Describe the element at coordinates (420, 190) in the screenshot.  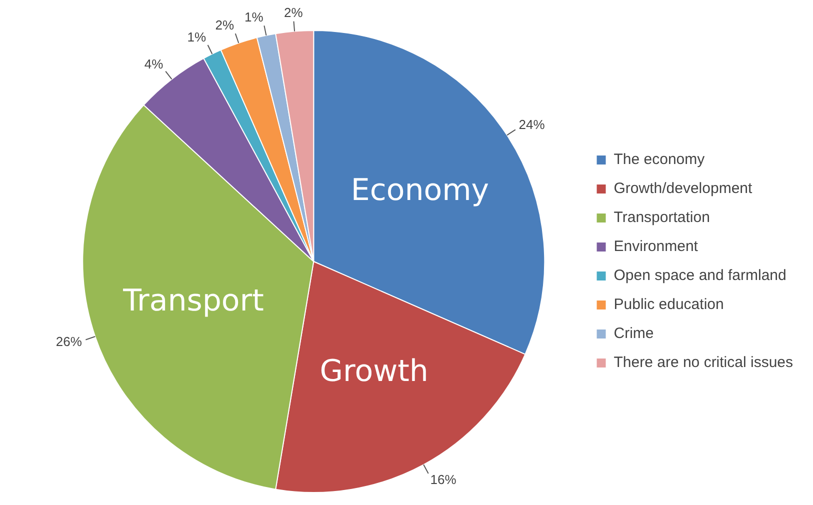
I see `text: Economy` at that location.